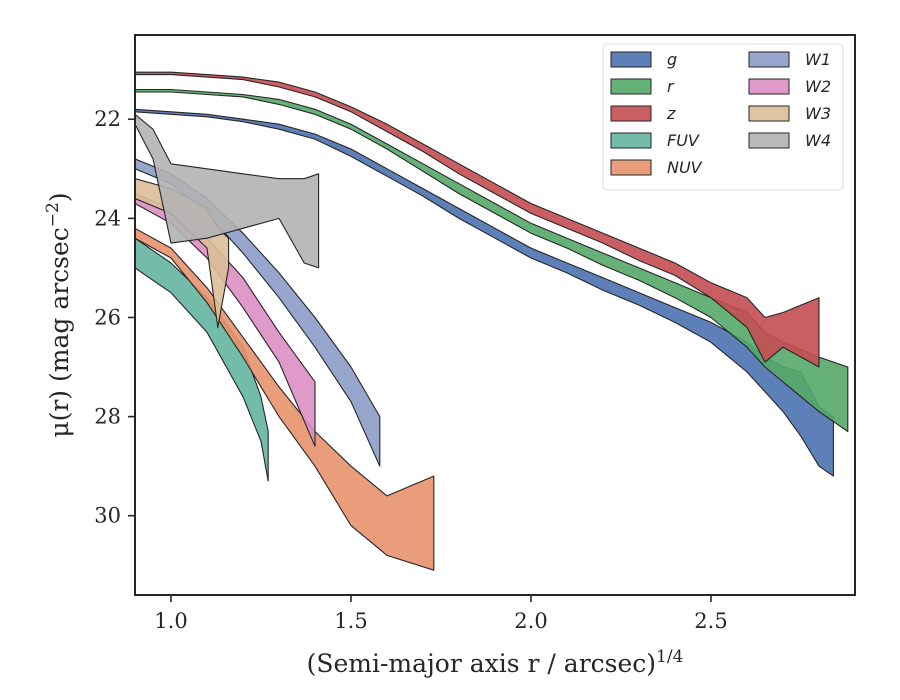 The height and width of the screenshot is (700, 900). What do you see at coordinates (671, 113) in the screenshot?
I see `legend-label: z` at bounding box center [671, 113].